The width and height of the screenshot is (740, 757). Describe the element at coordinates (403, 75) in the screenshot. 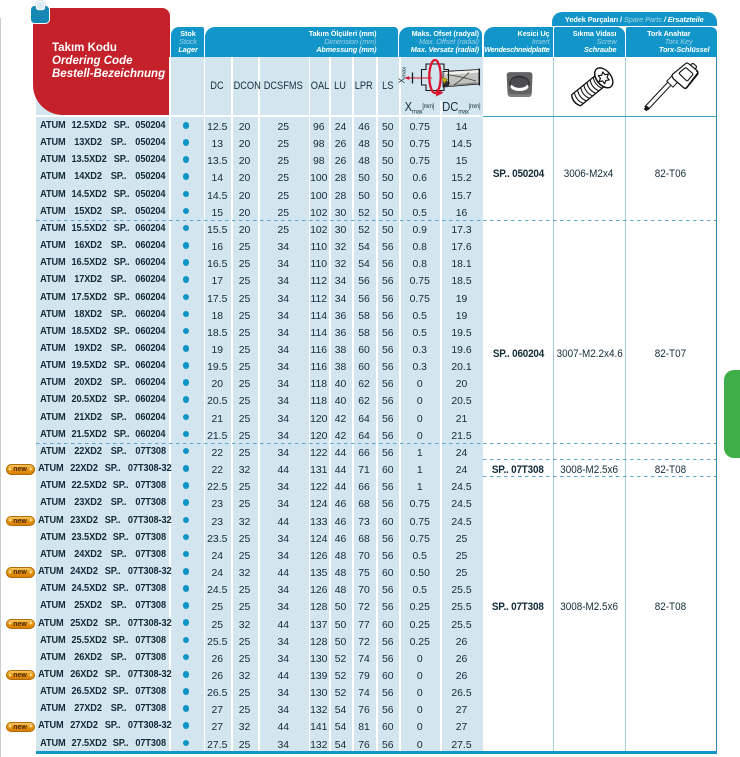

I see `svg-text: Xmax` at that location.